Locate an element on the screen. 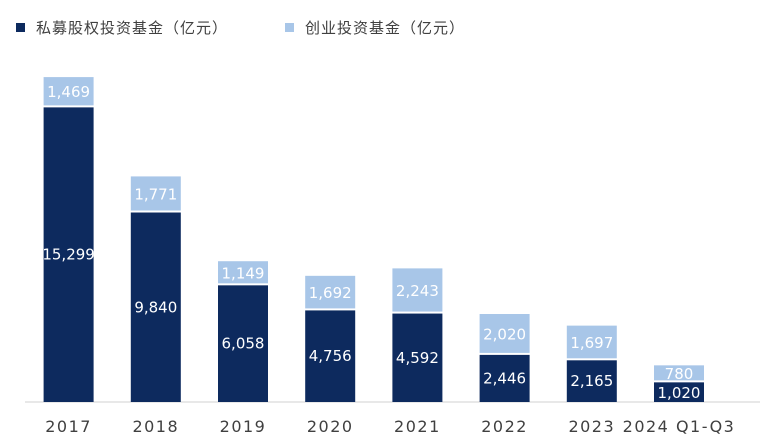 This screenshot has width=777, height=442. data-label-series-1: 2,020 is located at coordinates (504, 334).